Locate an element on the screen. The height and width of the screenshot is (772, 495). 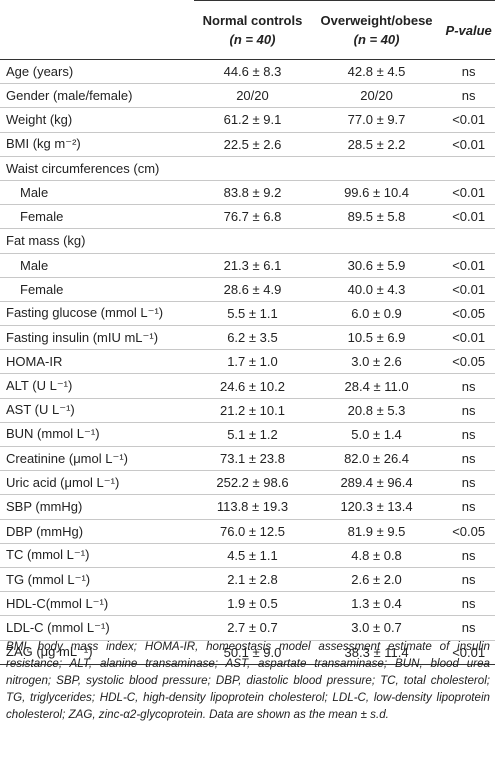
normal-controls-value: 83.8 ± 9.2 is located at coordinates (252, 193).